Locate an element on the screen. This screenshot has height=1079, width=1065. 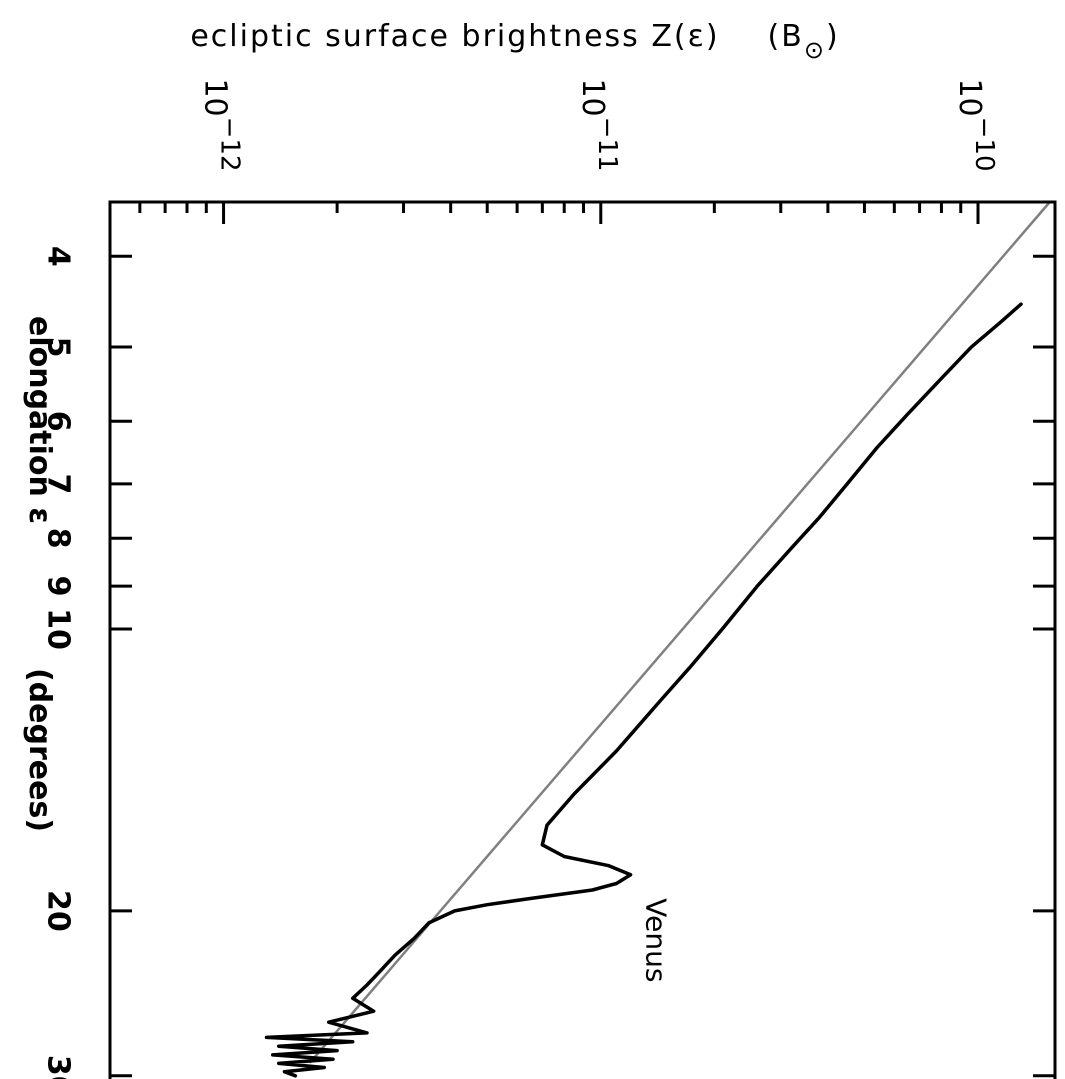
y-tick-exponent: −11 is located at coordinates (607, 144).